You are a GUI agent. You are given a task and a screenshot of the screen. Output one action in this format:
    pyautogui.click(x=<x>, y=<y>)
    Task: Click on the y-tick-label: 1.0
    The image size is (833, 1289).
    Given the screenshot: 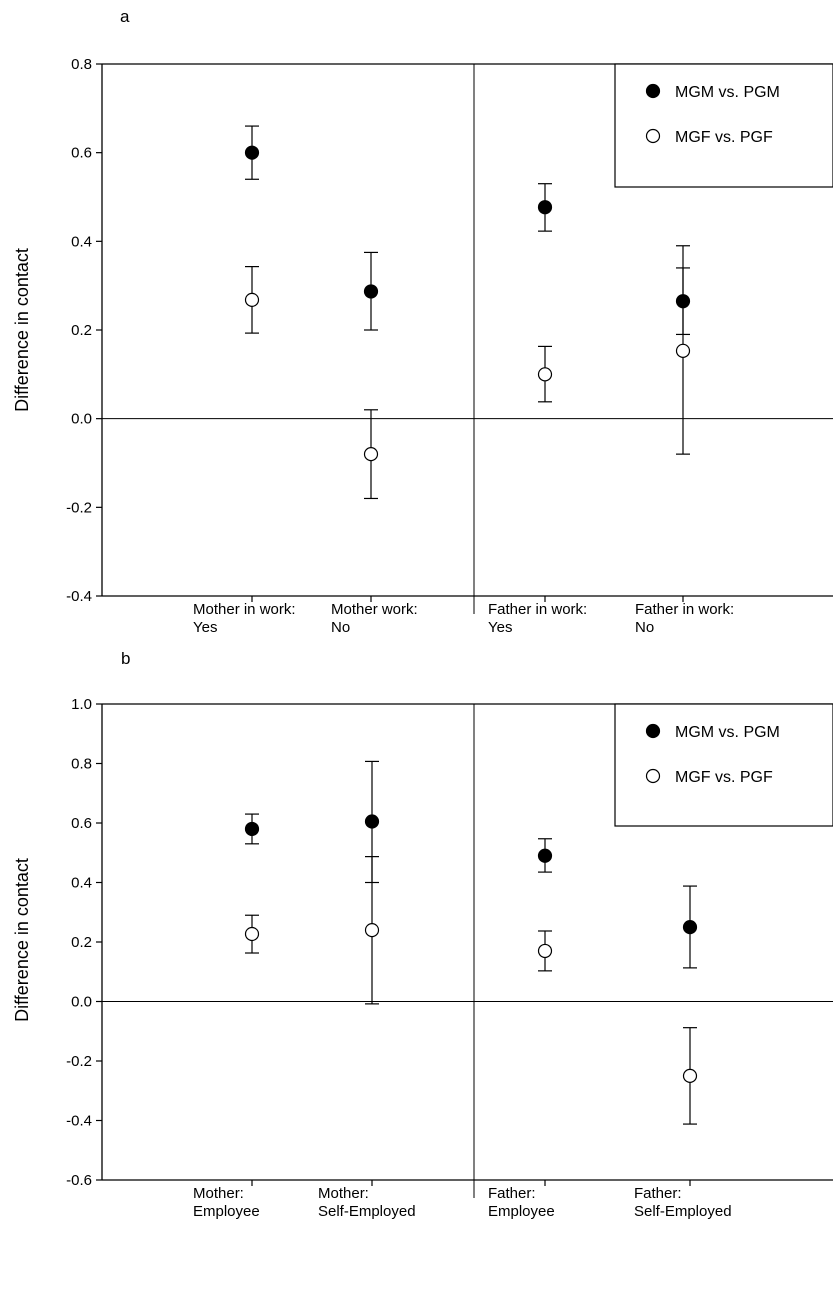 What is the action you would take?
    pyautogui.click(x=81, y=704)
    